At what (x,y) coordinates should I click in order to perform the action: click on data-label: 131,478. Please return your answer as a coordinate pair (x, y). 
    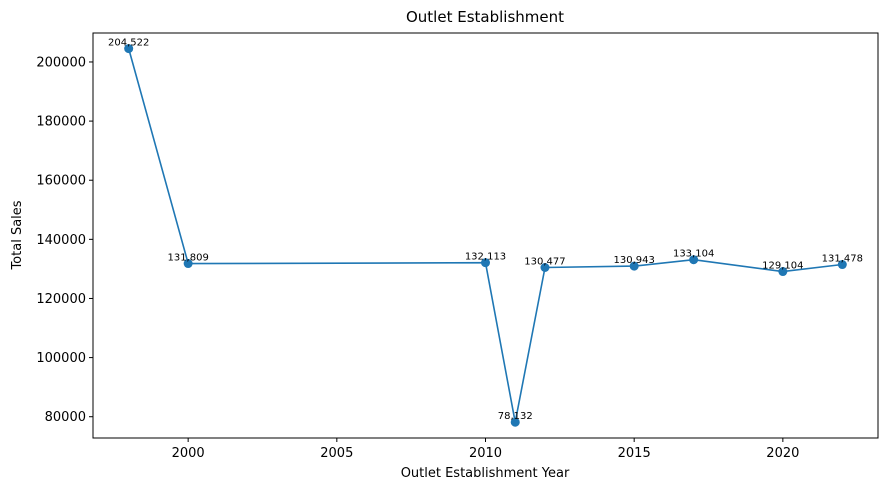
    Looking at the image, I should click on (842, 259).